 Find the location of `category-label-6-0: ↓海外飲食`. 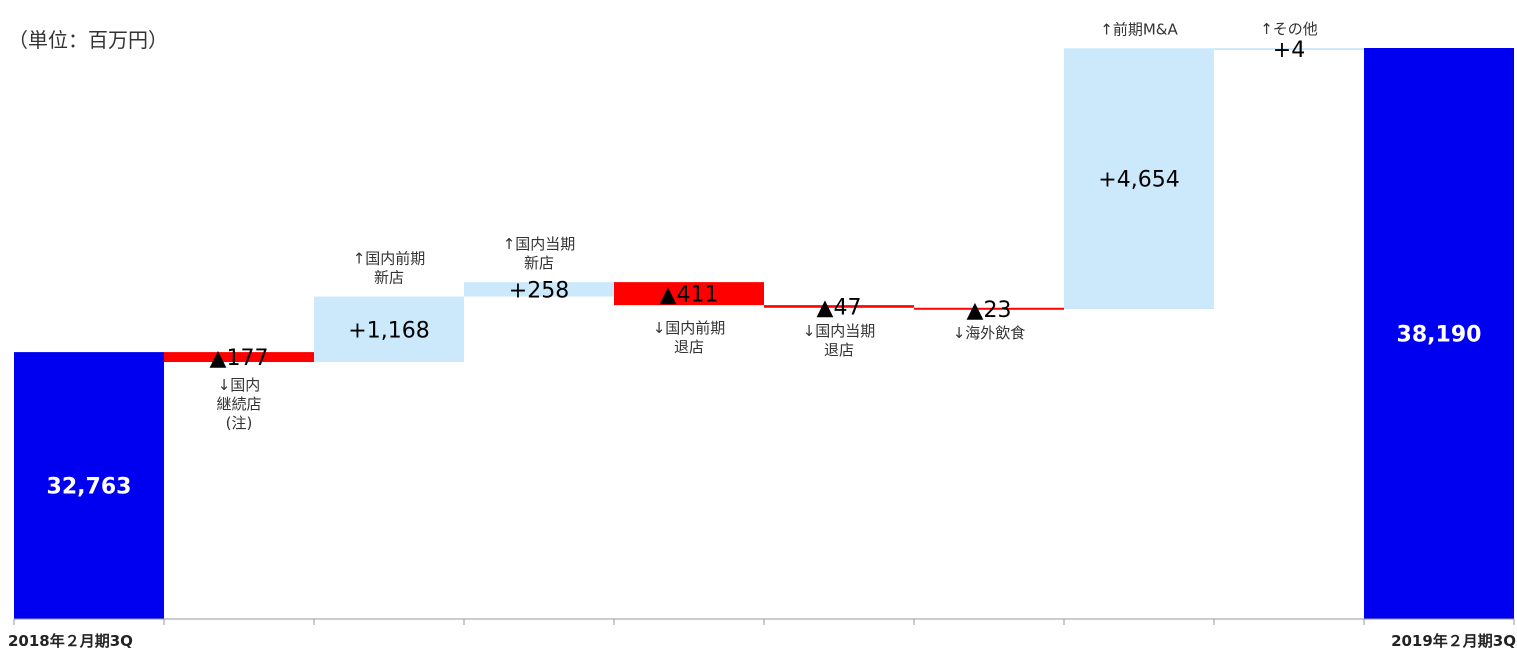

category-label-6-0: ↓海外飲食 is located at coordinates (989, 333).